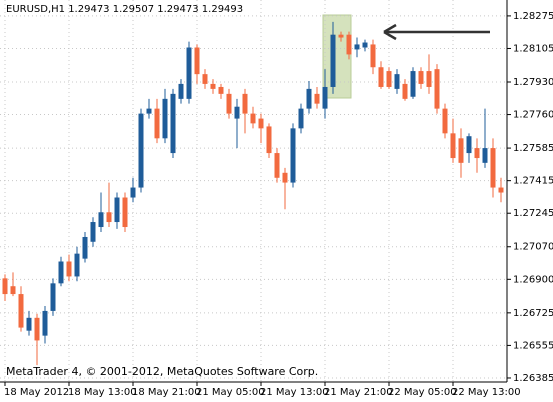 The height and width of the screenshot is (402, 553). I want to click on y-tick-label: 1.27760, so click(533, 115).